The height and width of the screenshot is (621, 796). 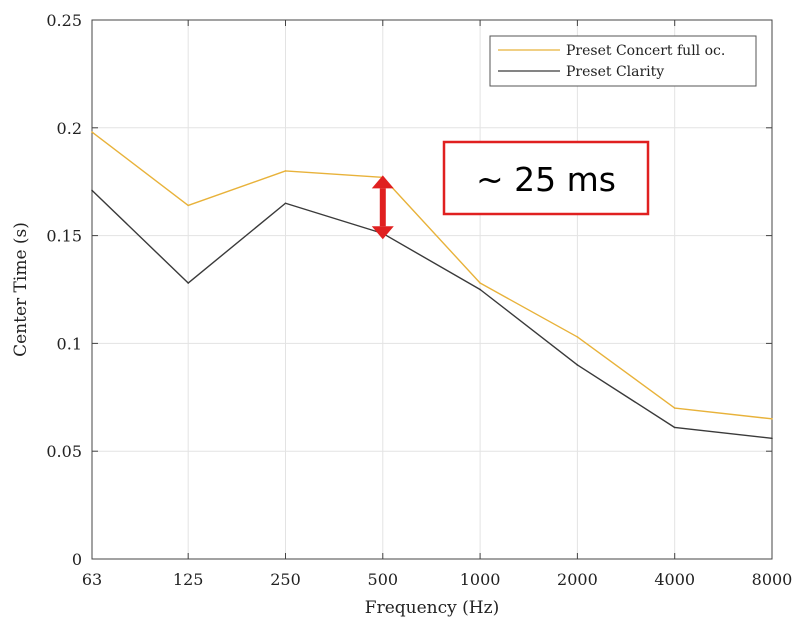 What do you see at coordinates (480, 579) in the screenshot?
I see `x-tick-label: 1000` at bounding box center [480, 579].